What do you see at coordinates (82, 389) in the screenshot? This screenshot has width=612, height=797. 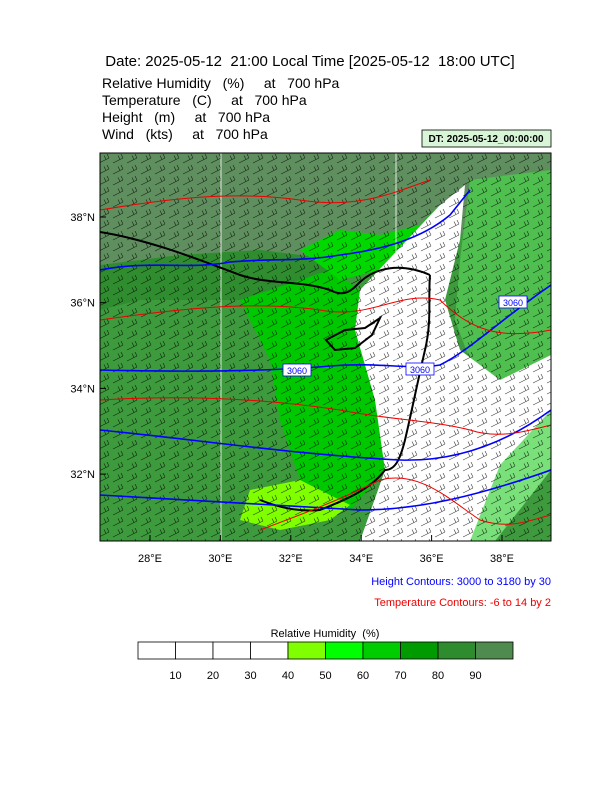 I see `lat-label: 34°N` at bounding box center [82, 389].